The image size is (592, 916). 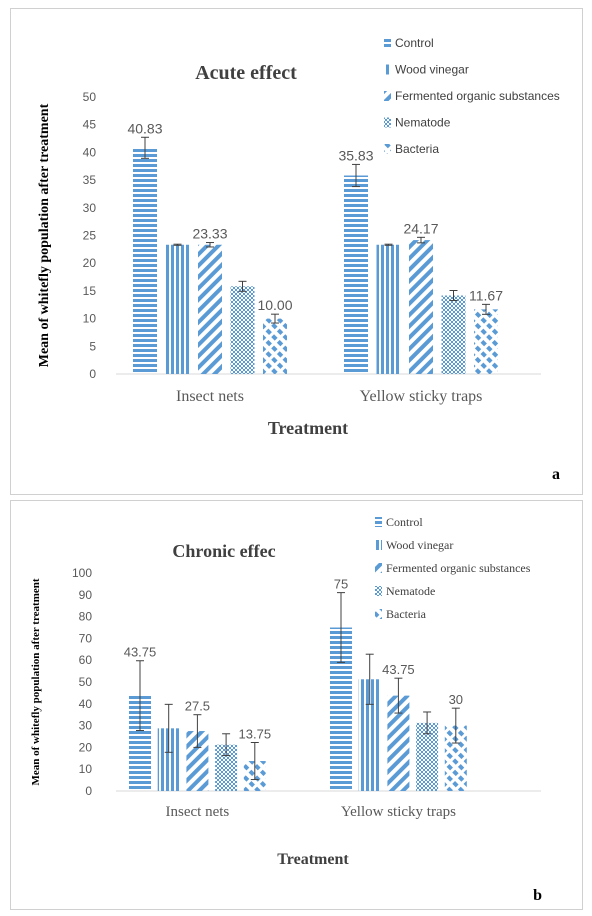 What do you see at coordinates (90, 291) in the screenshot?
I see `y-tick-label: 15` at bounding box center [90, 291].